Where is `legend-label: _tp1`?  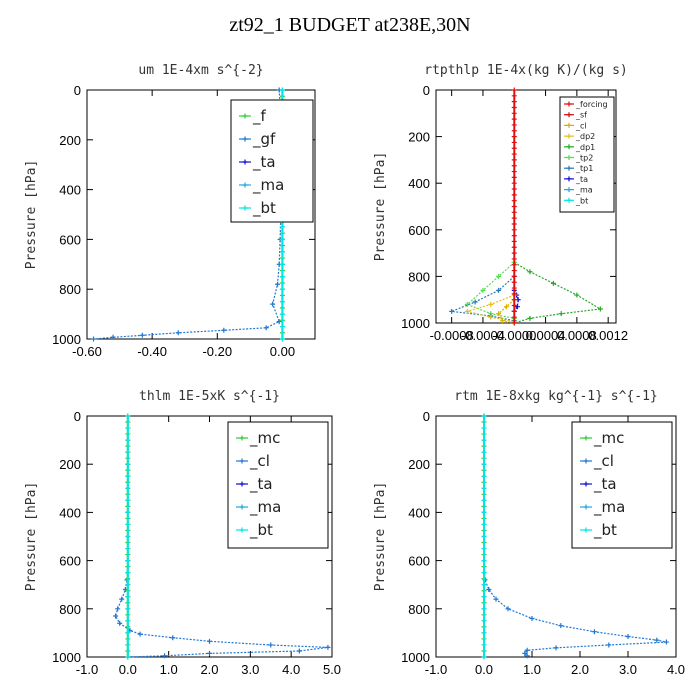
legend-label: _tp1 is located at coordinates (584, 168).